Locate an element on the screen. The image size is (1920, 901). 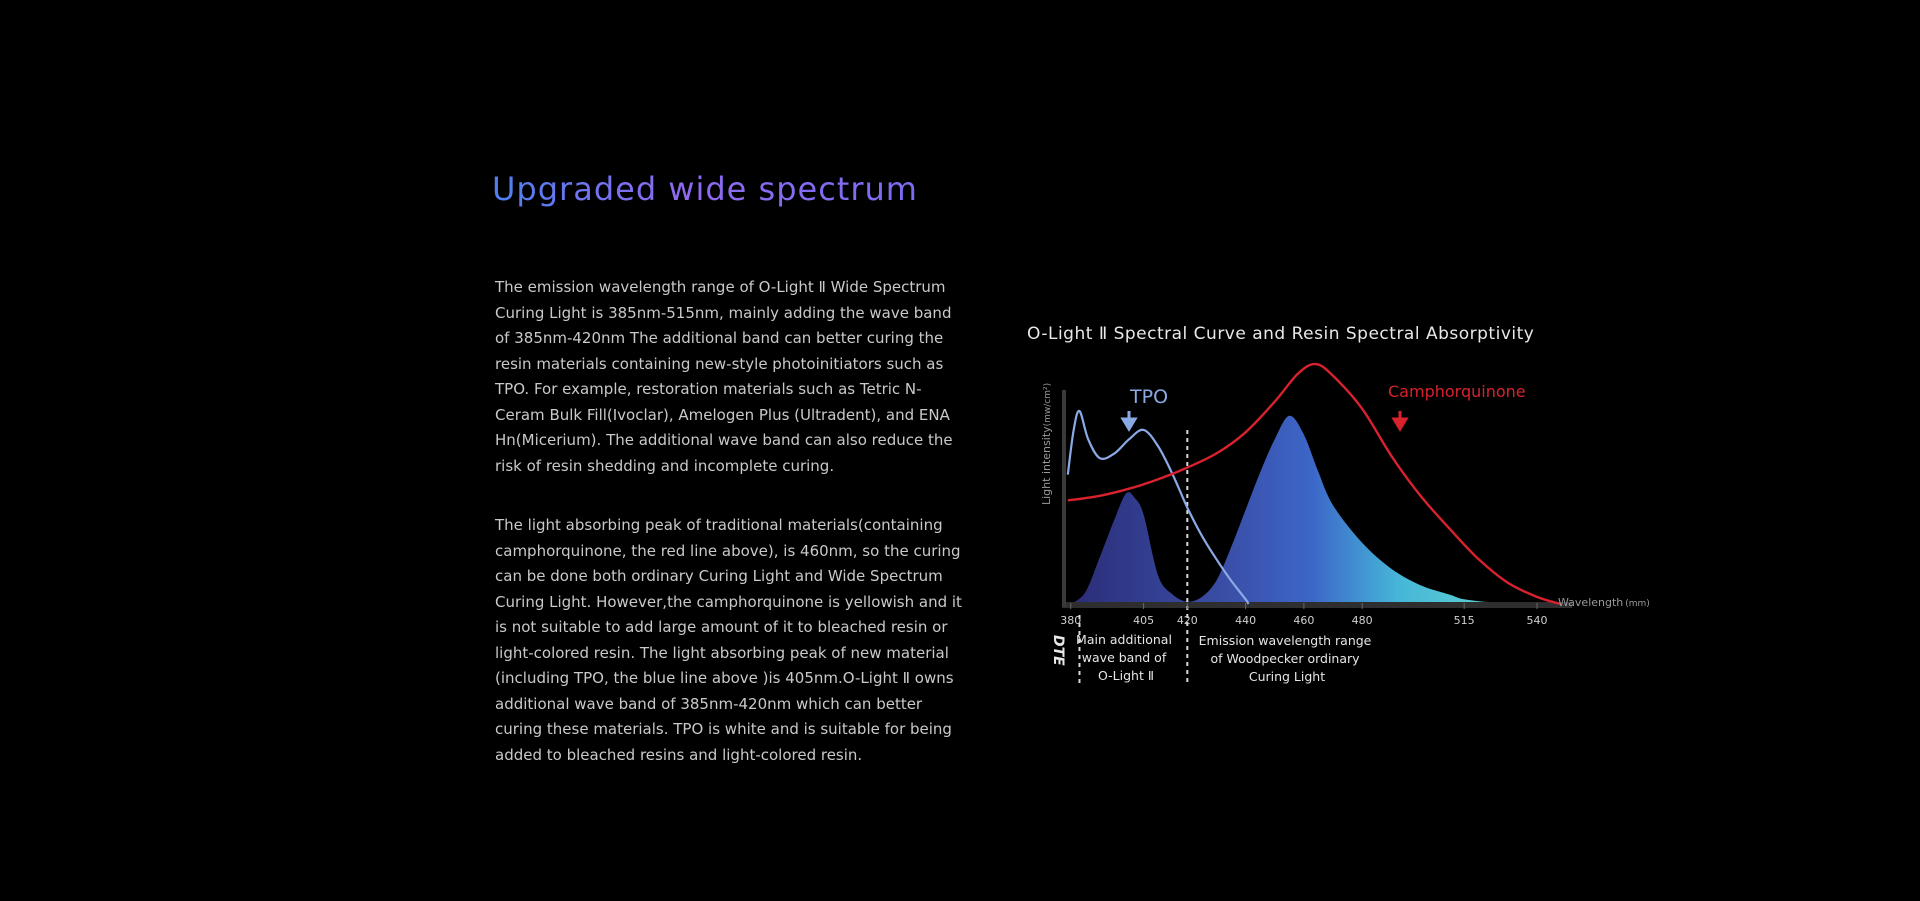
tpo-curve is located at coordinates (1158, 507).